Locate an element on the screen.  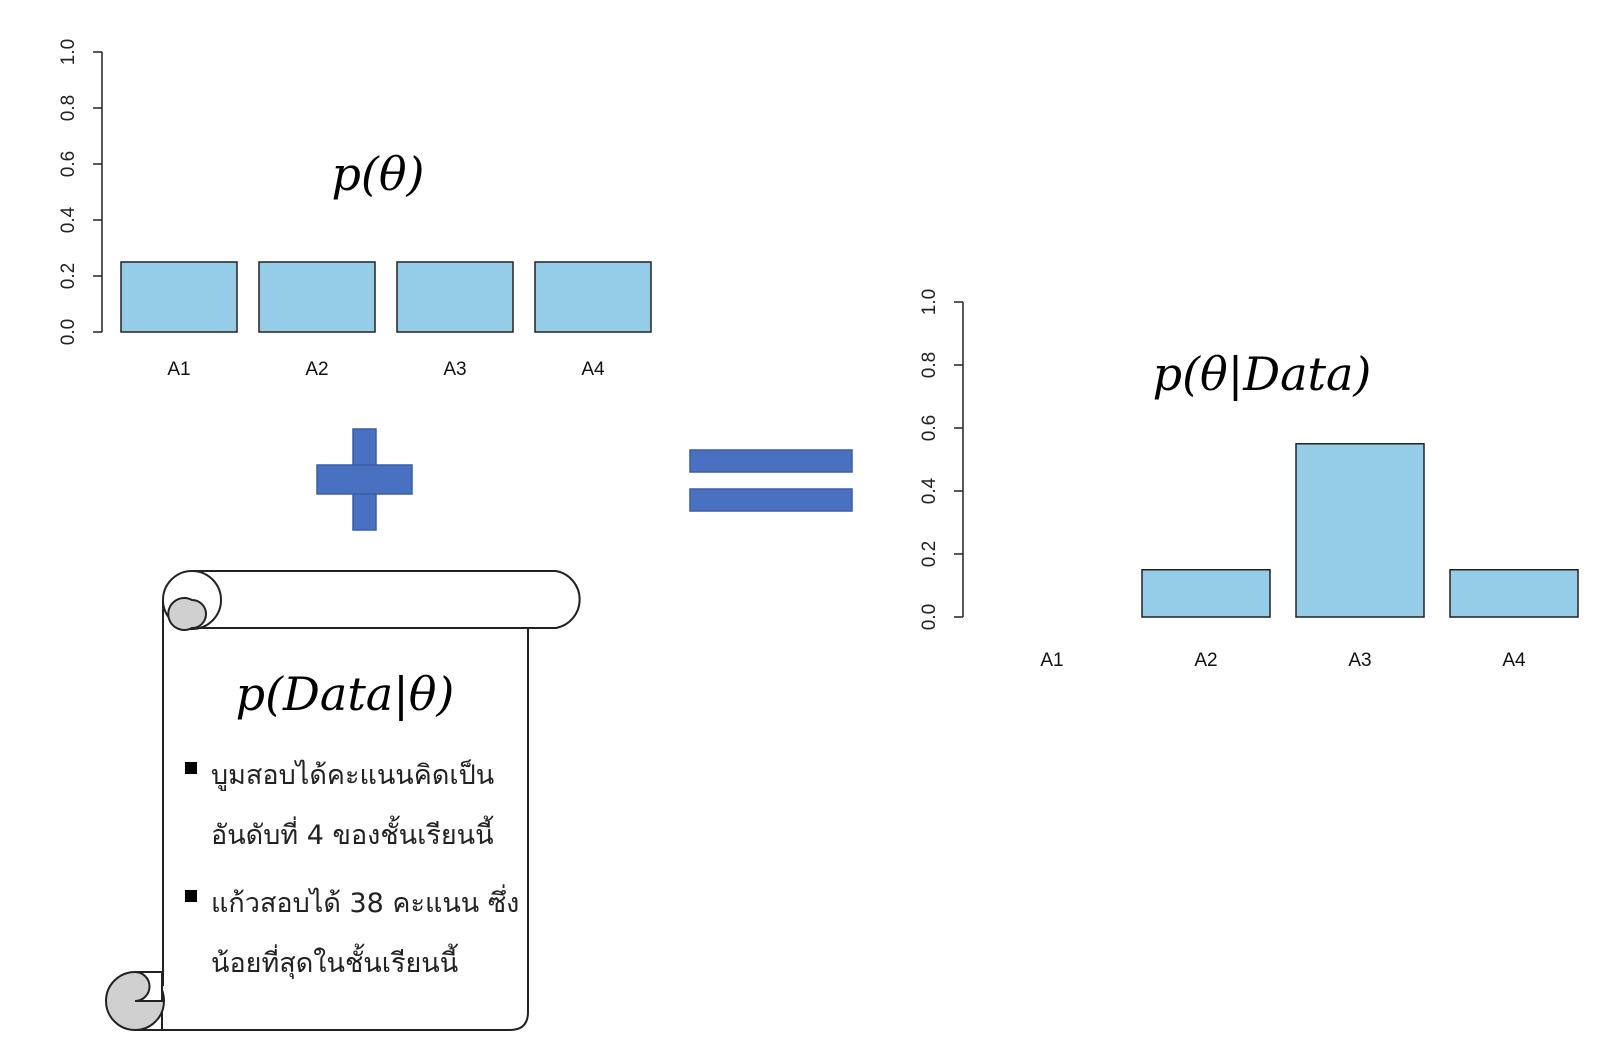
posterior-chart-title: p(θ|Data) is located at coordinates (1262, 374).